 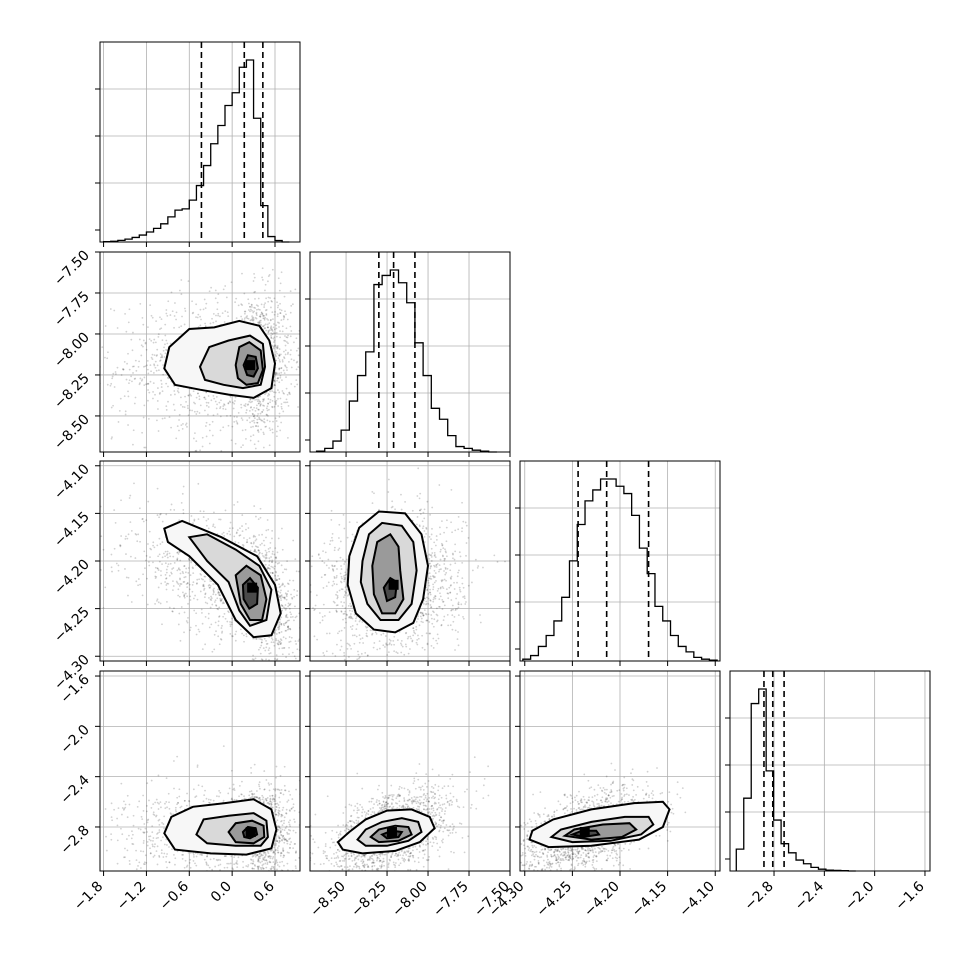 I want to click on panel-frame, so click(x=200, y=142).